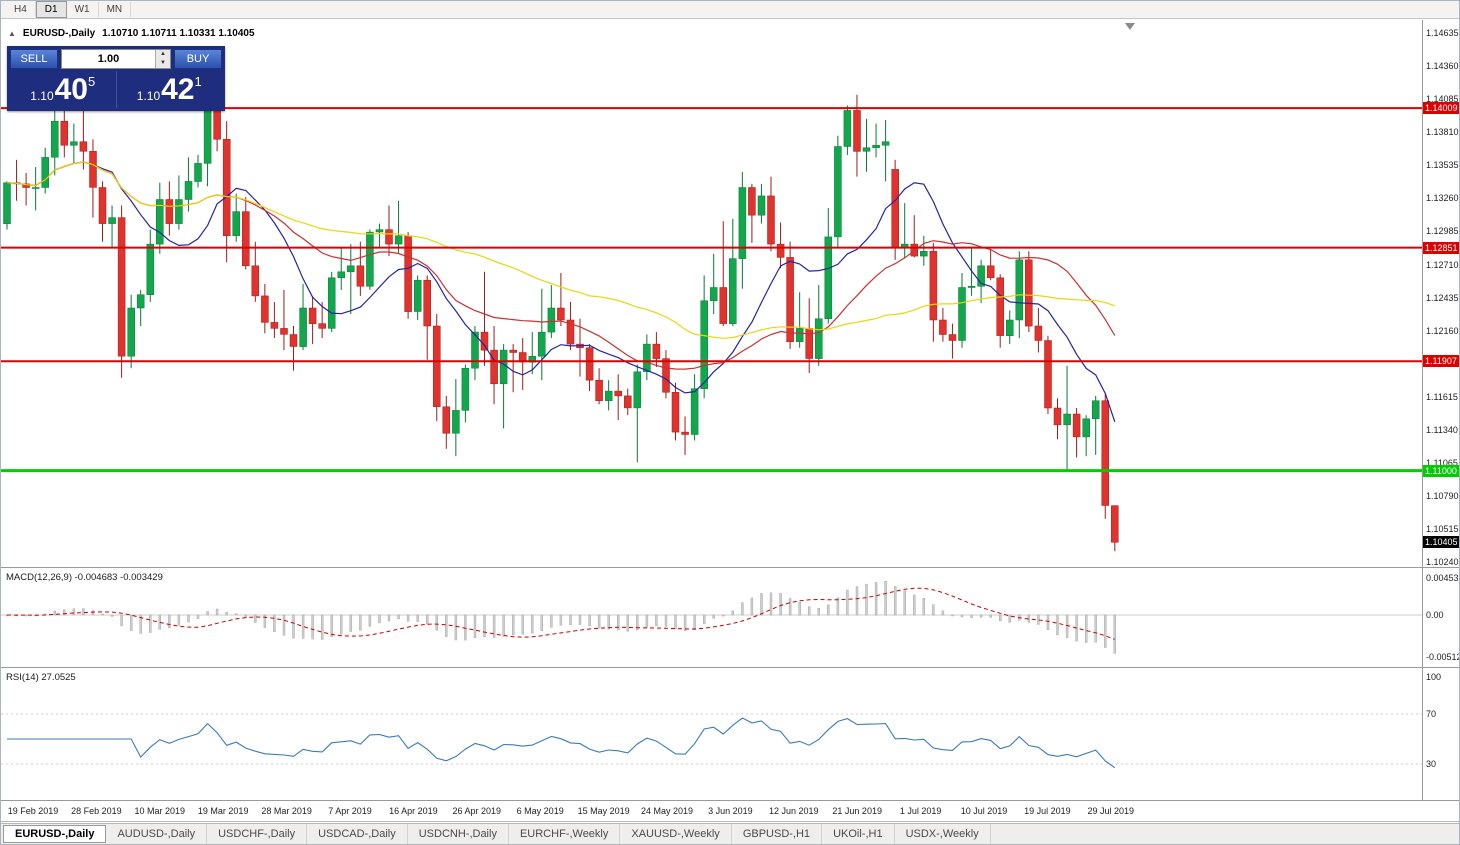  I want to click on current-price-tag: 1.10405, so click(1441, 542).